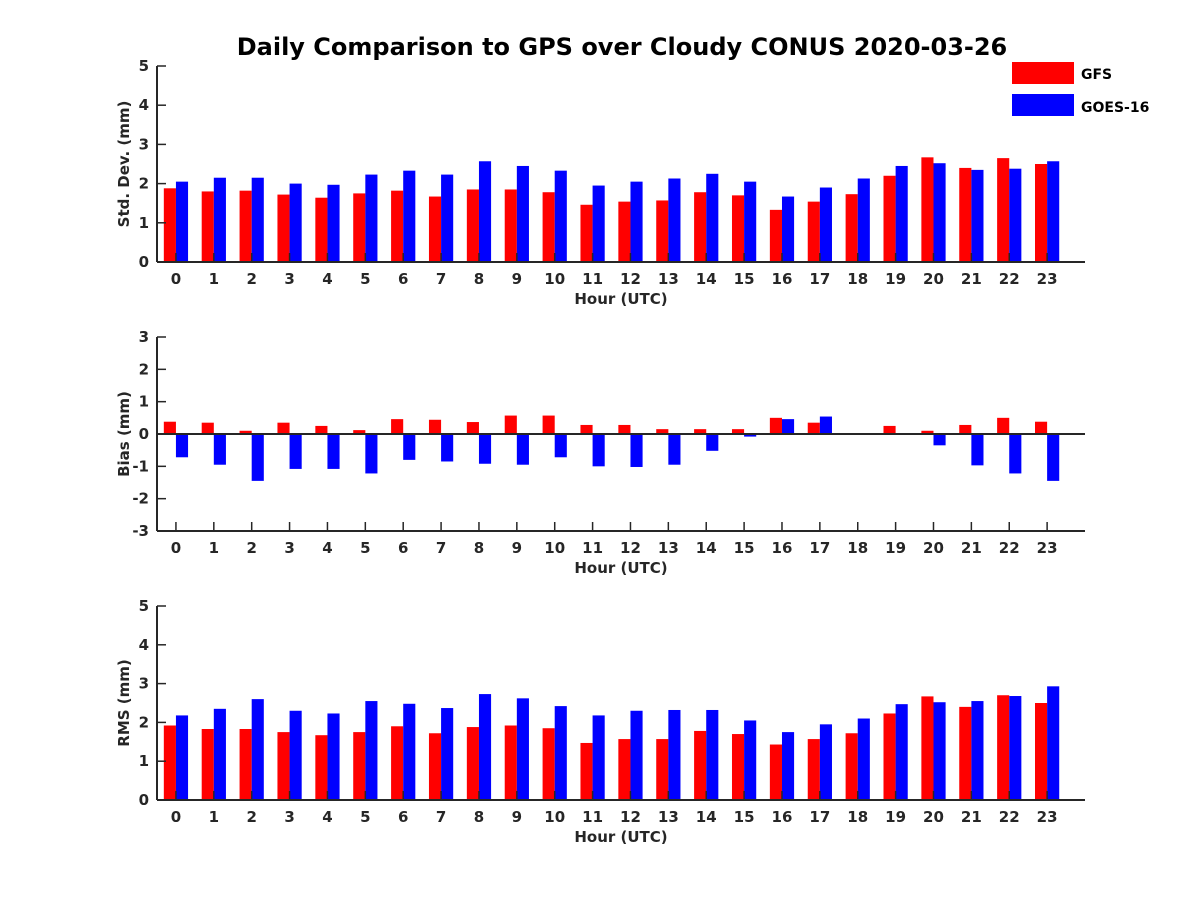 The width and height of the screenshot is (1200, 900). What do you see at coordinates (1043, 105) in the screenshot?
I see `legend-swatch-goes16` at bounding box center [1043, 105].